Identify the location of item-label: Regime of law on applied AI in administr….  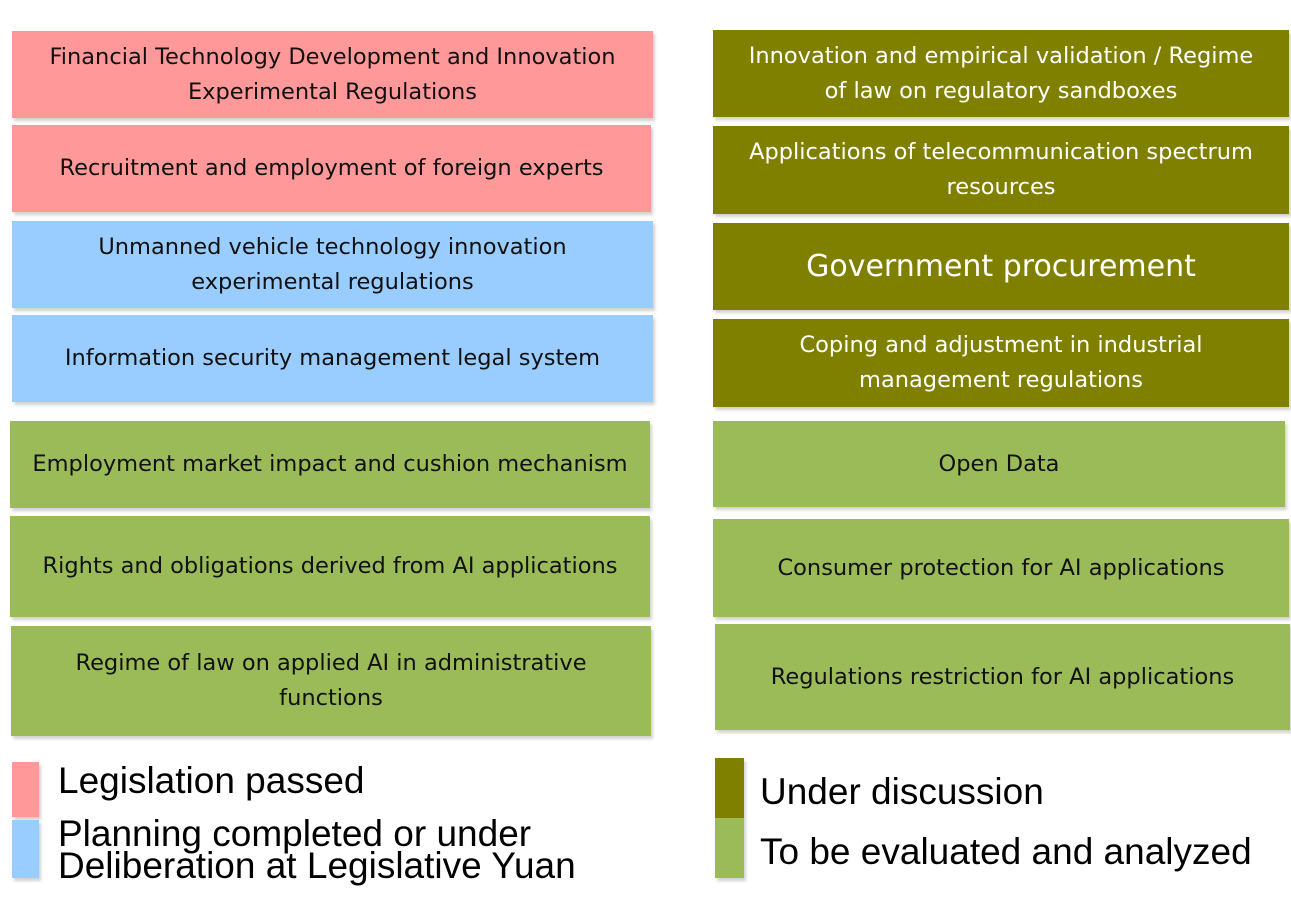
(331, 680).